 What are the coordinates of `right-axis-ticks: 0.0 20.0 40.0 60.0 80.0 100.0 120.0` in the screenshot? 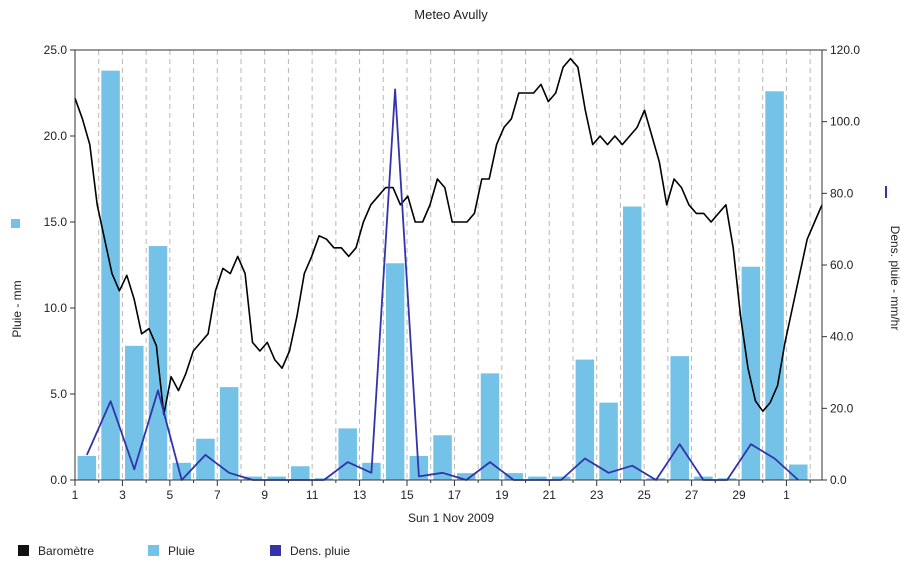 It's located at (841, 265).